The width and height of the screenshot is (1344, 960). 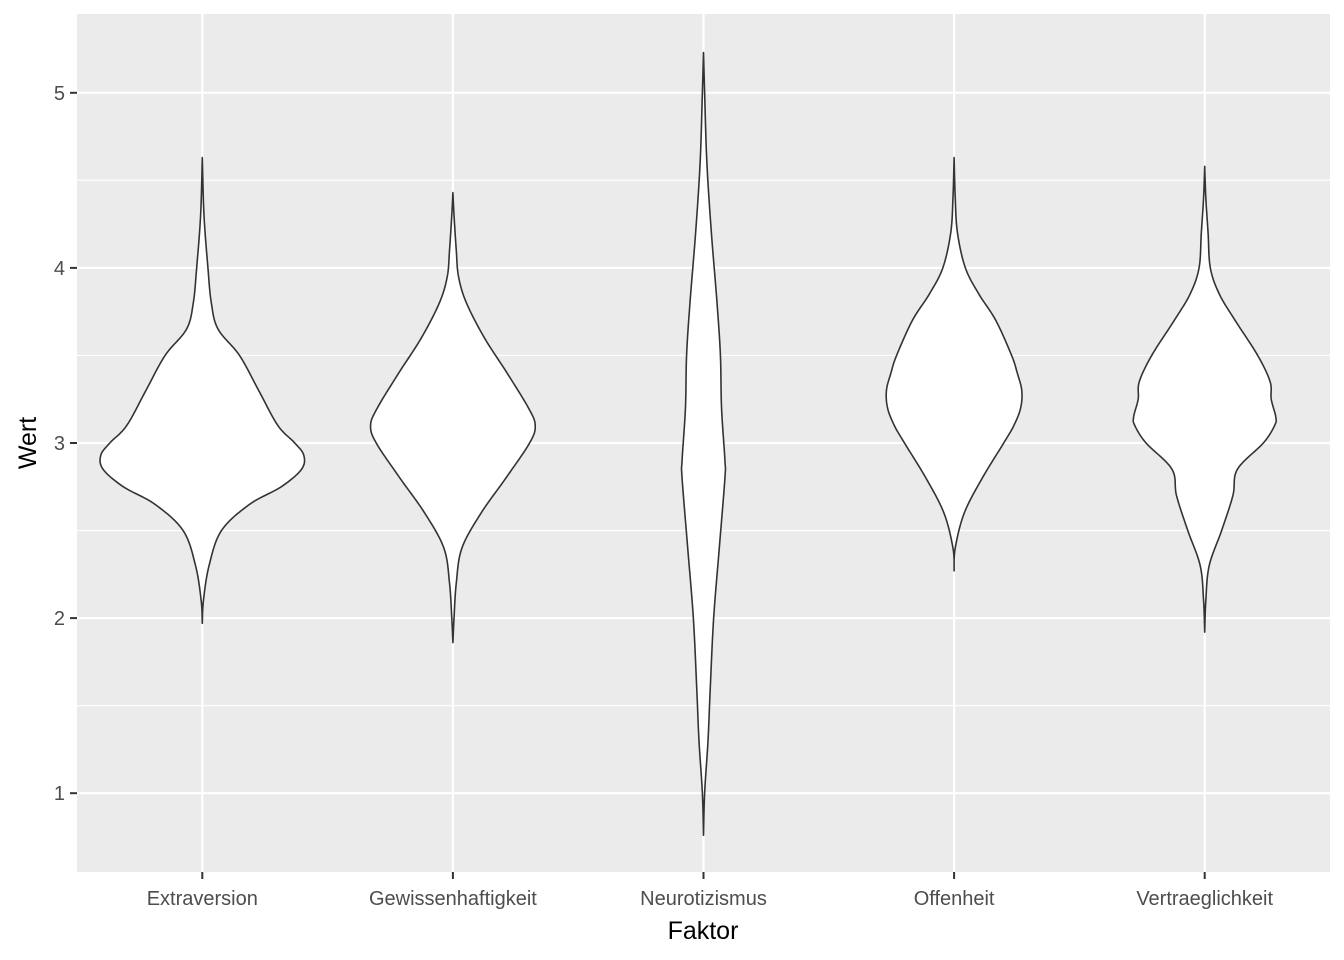 What do you see at coordinates (954, 364) in the screenshot?
I see `violin-offenheit` at bounding box center [954, 364].